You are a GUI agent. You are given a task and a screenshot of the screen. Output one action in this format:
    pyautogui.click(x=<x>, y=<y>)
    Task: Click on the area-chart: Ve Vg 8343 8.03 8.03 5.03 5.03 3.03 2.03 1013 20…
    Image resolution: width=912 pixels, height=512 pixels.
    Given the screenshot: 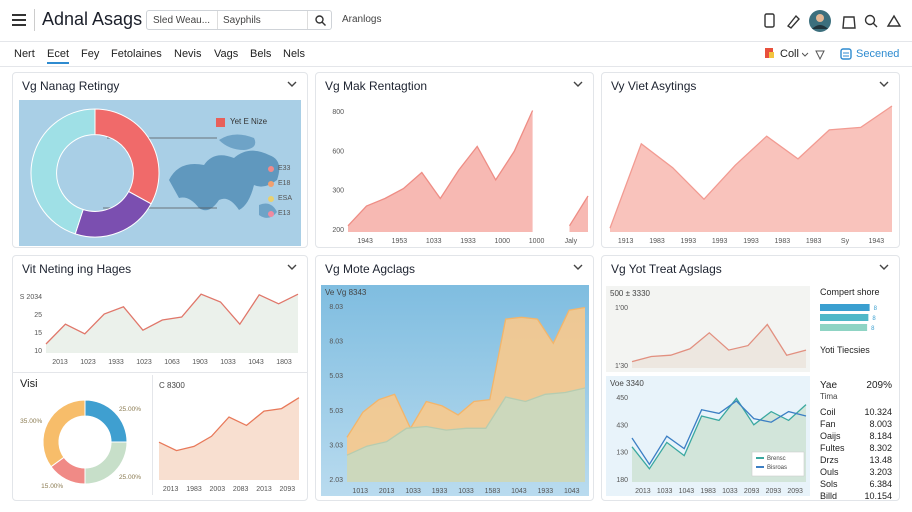 What is the action you would take?
    pyautogui.click(x=455, y=390)
    